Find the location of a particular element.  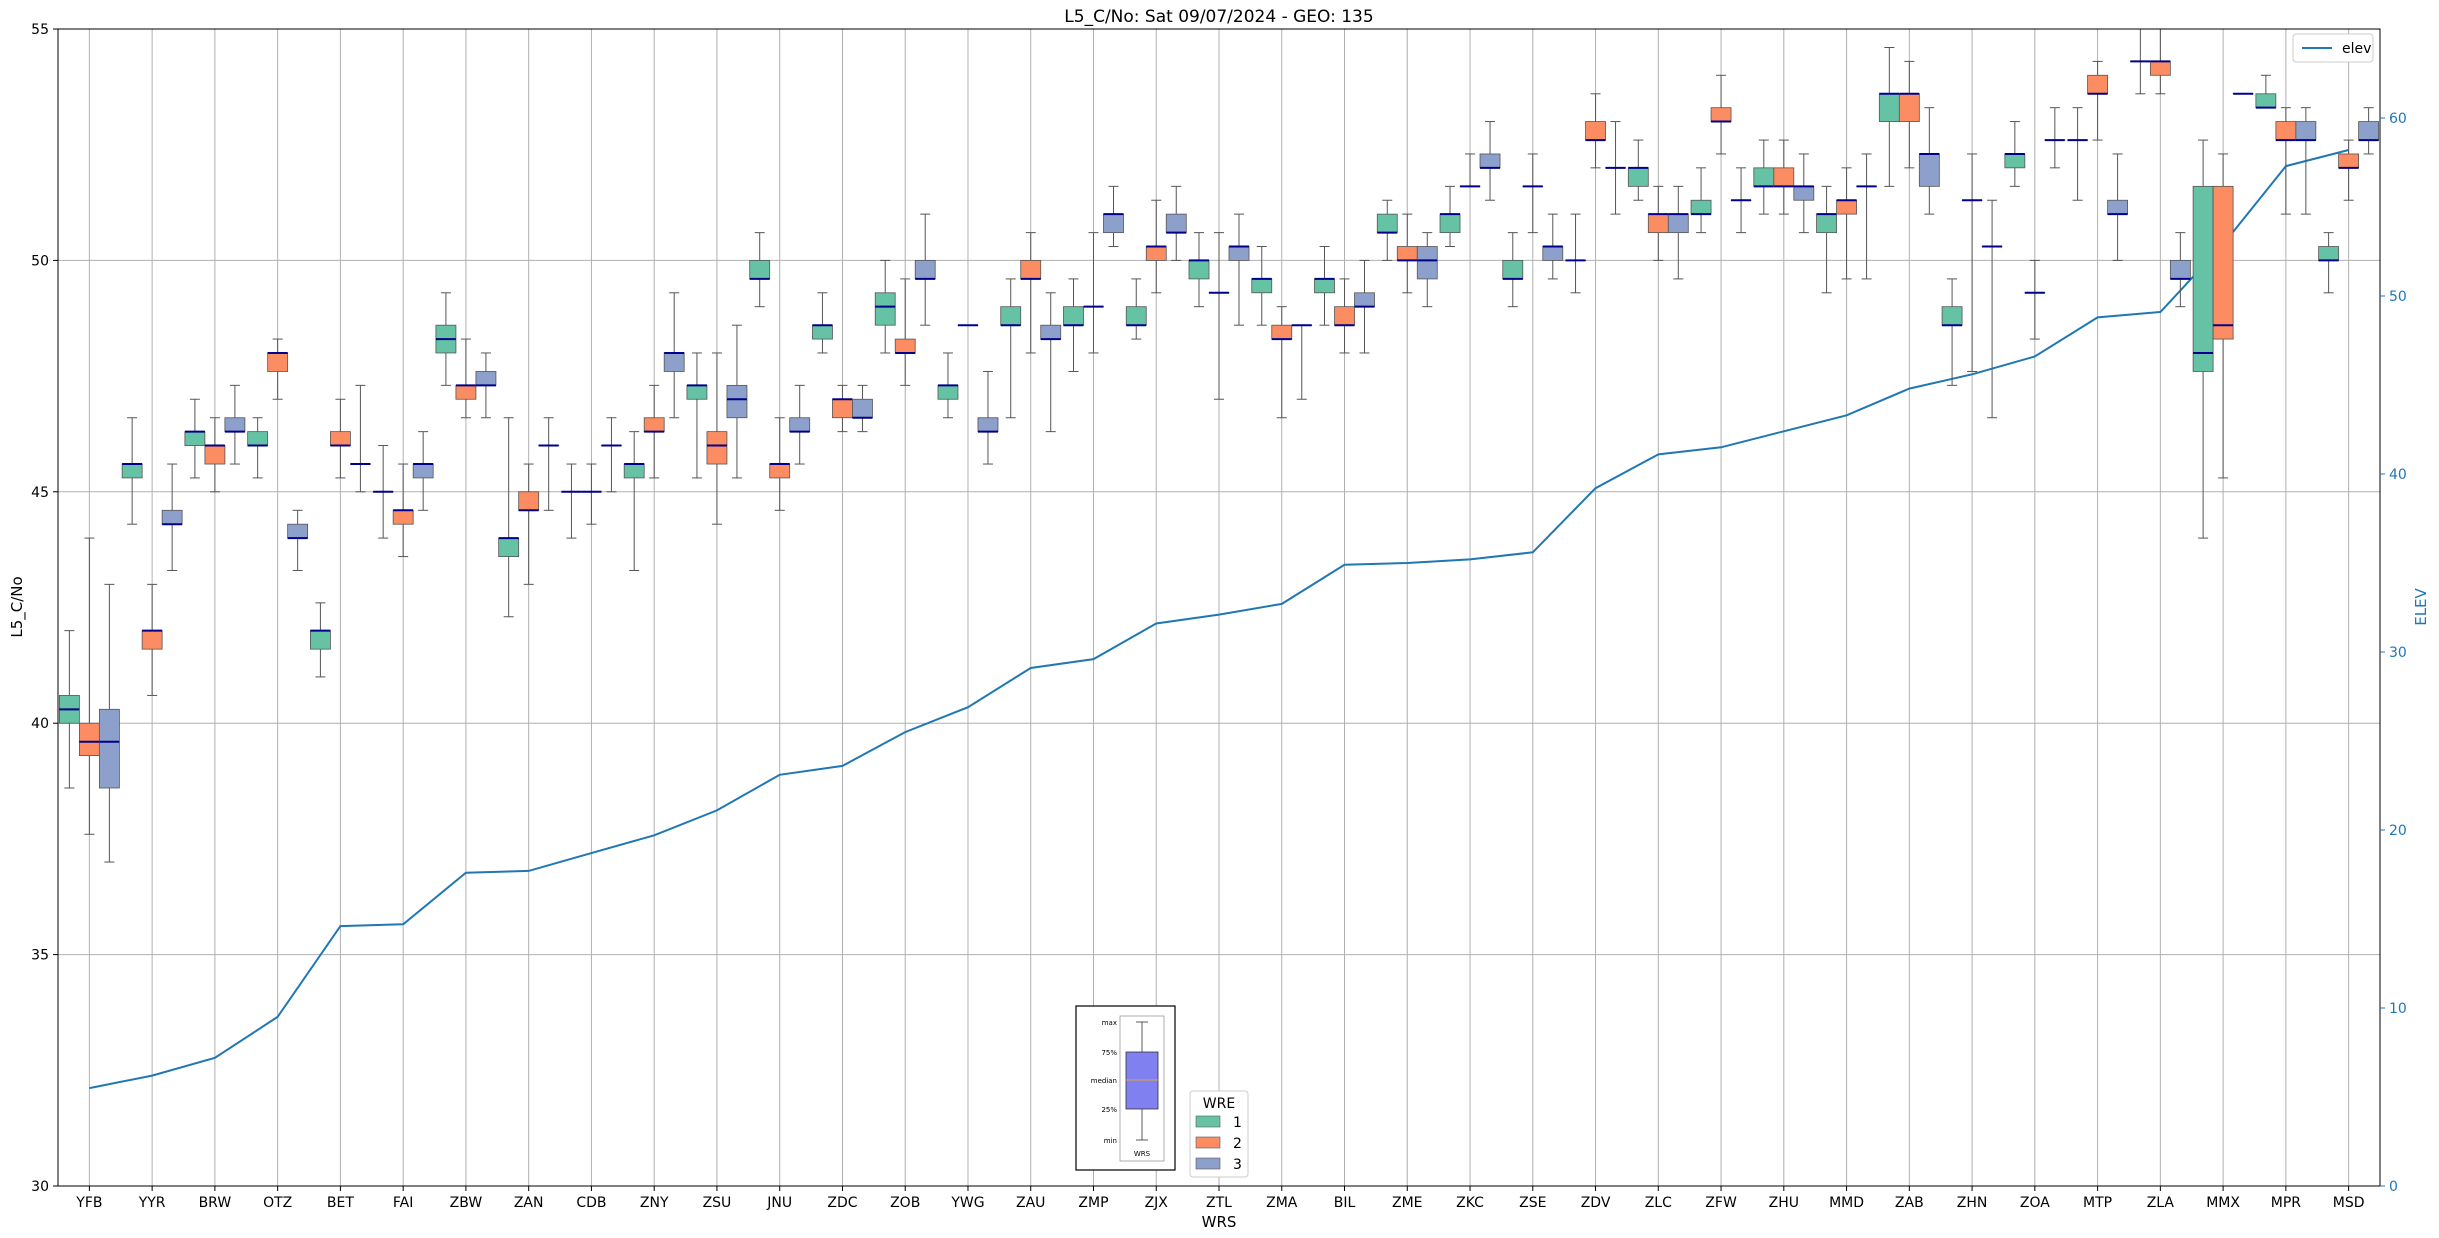

box-MSD-wre2 is located at coordinates (2349, 170).